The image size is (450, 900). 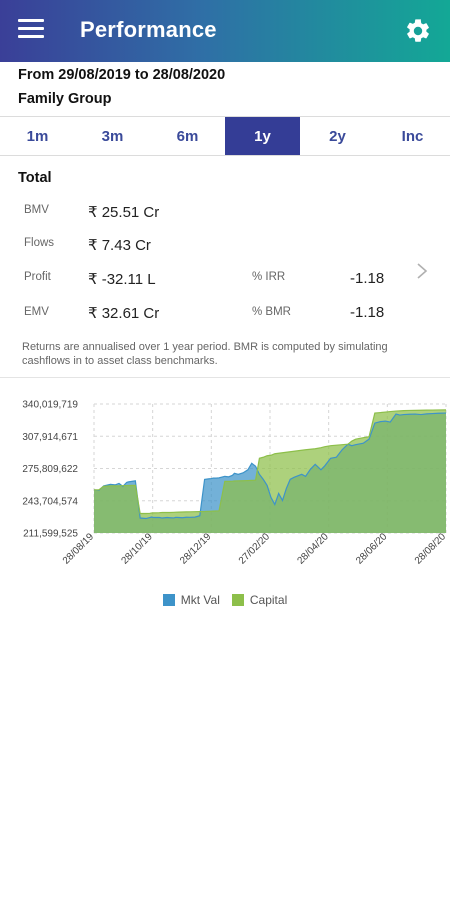 I want to click on x-tick-label: 28/04/20, so click(x=313, y=549).